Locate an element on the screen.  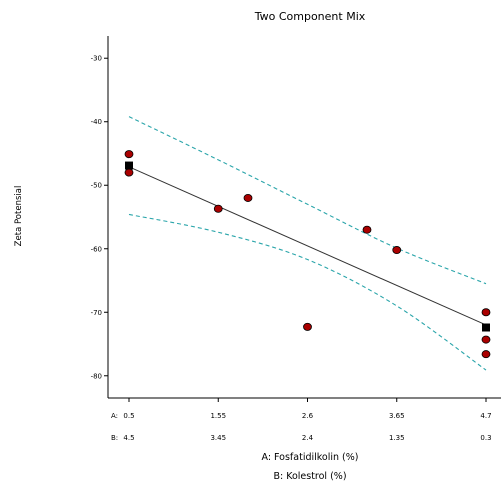
x-tick-label-a: 4.7 is located at coordinates (485, 416).